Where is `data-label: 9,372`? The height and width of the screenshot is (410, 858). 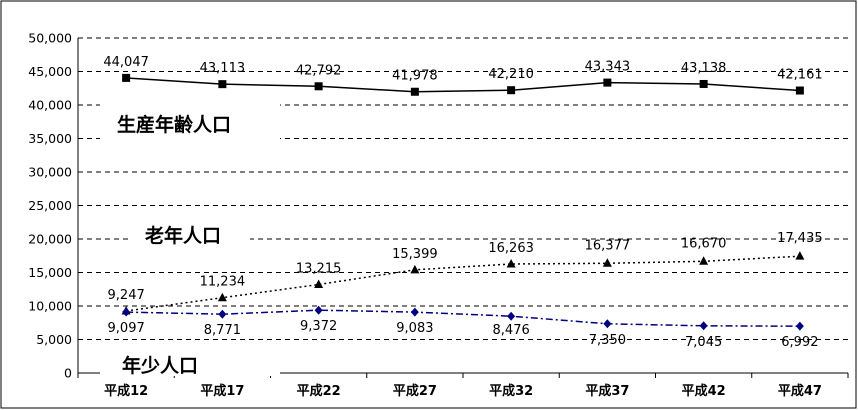
data-label: 9,372 is located at coordinates (318, 326).